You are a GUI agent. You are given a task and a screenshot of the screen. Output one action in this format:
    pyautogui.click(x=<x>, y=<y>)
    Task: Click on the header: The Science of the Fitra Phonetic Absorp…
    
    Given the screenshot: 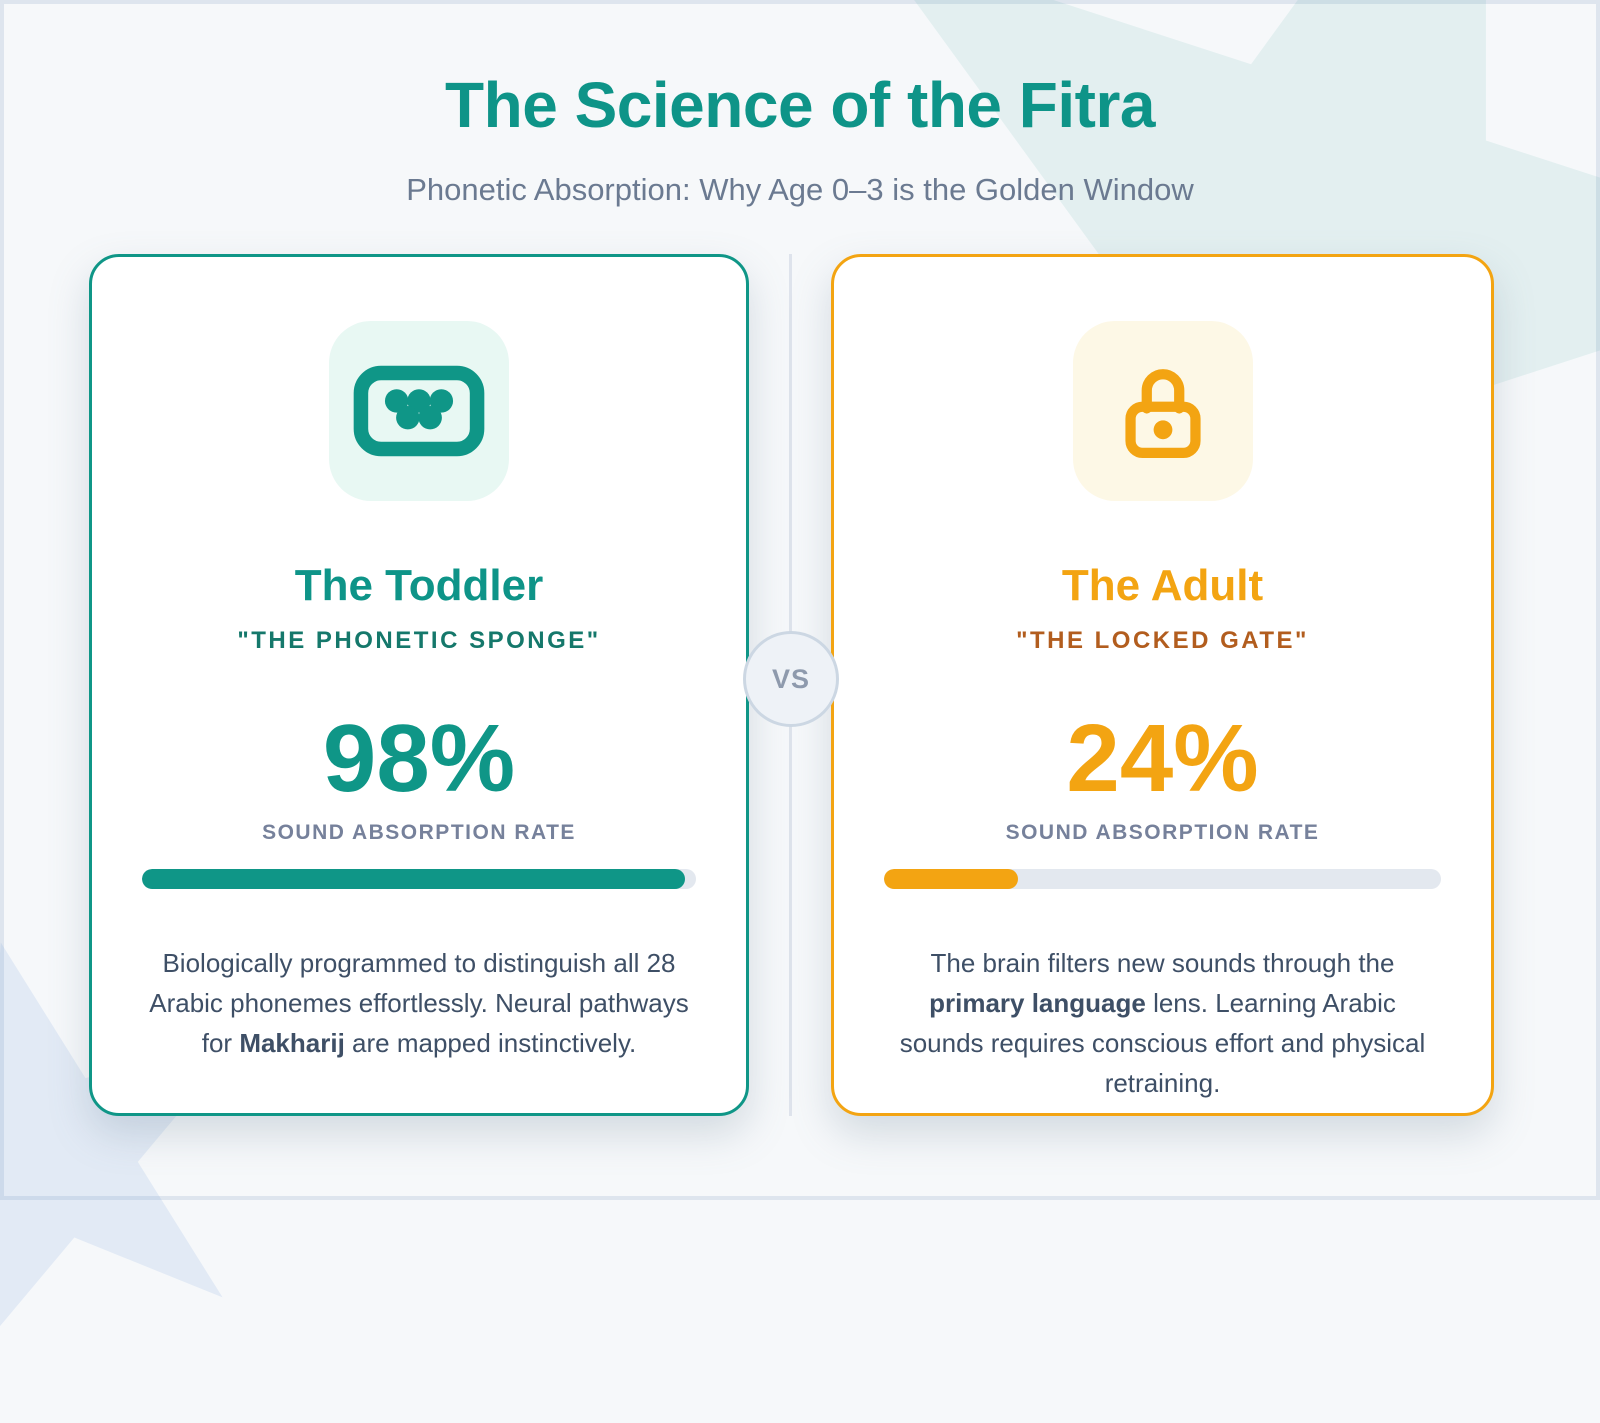 What is the action you would take?
    pyautogui.click(x=800, y=138)
    